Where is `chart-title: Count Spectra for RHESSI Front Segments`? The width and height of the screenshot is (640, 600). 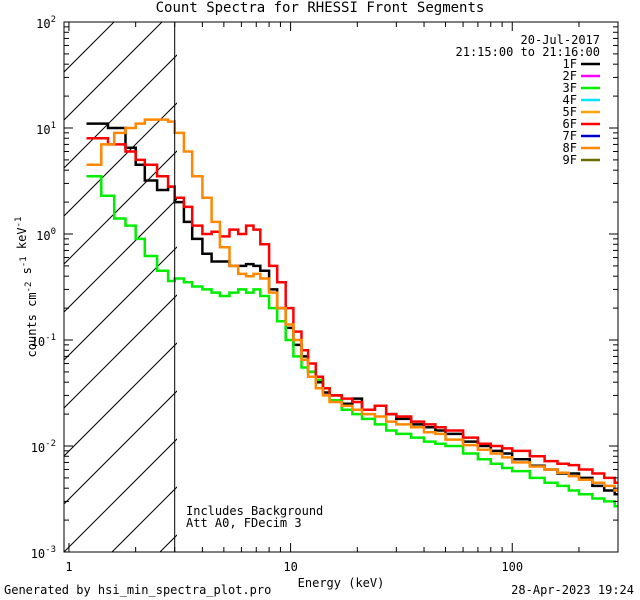 chart-title: Count Spectra for RHESSI Front Segments is located at coordinates (320, 8).